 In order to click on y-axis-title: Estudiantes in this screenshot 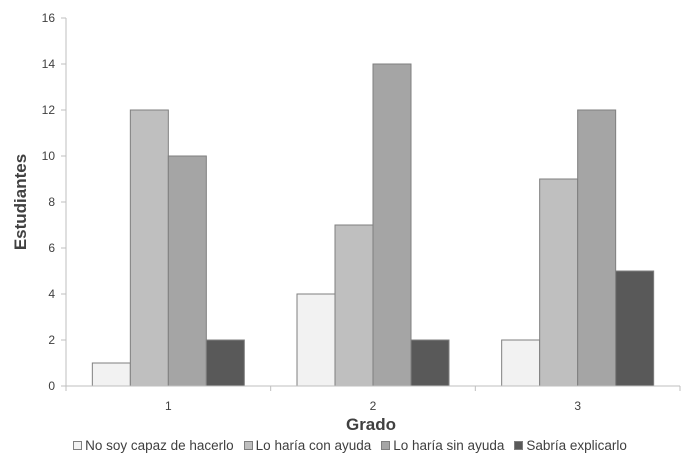, I will do `click(20, 202)`.